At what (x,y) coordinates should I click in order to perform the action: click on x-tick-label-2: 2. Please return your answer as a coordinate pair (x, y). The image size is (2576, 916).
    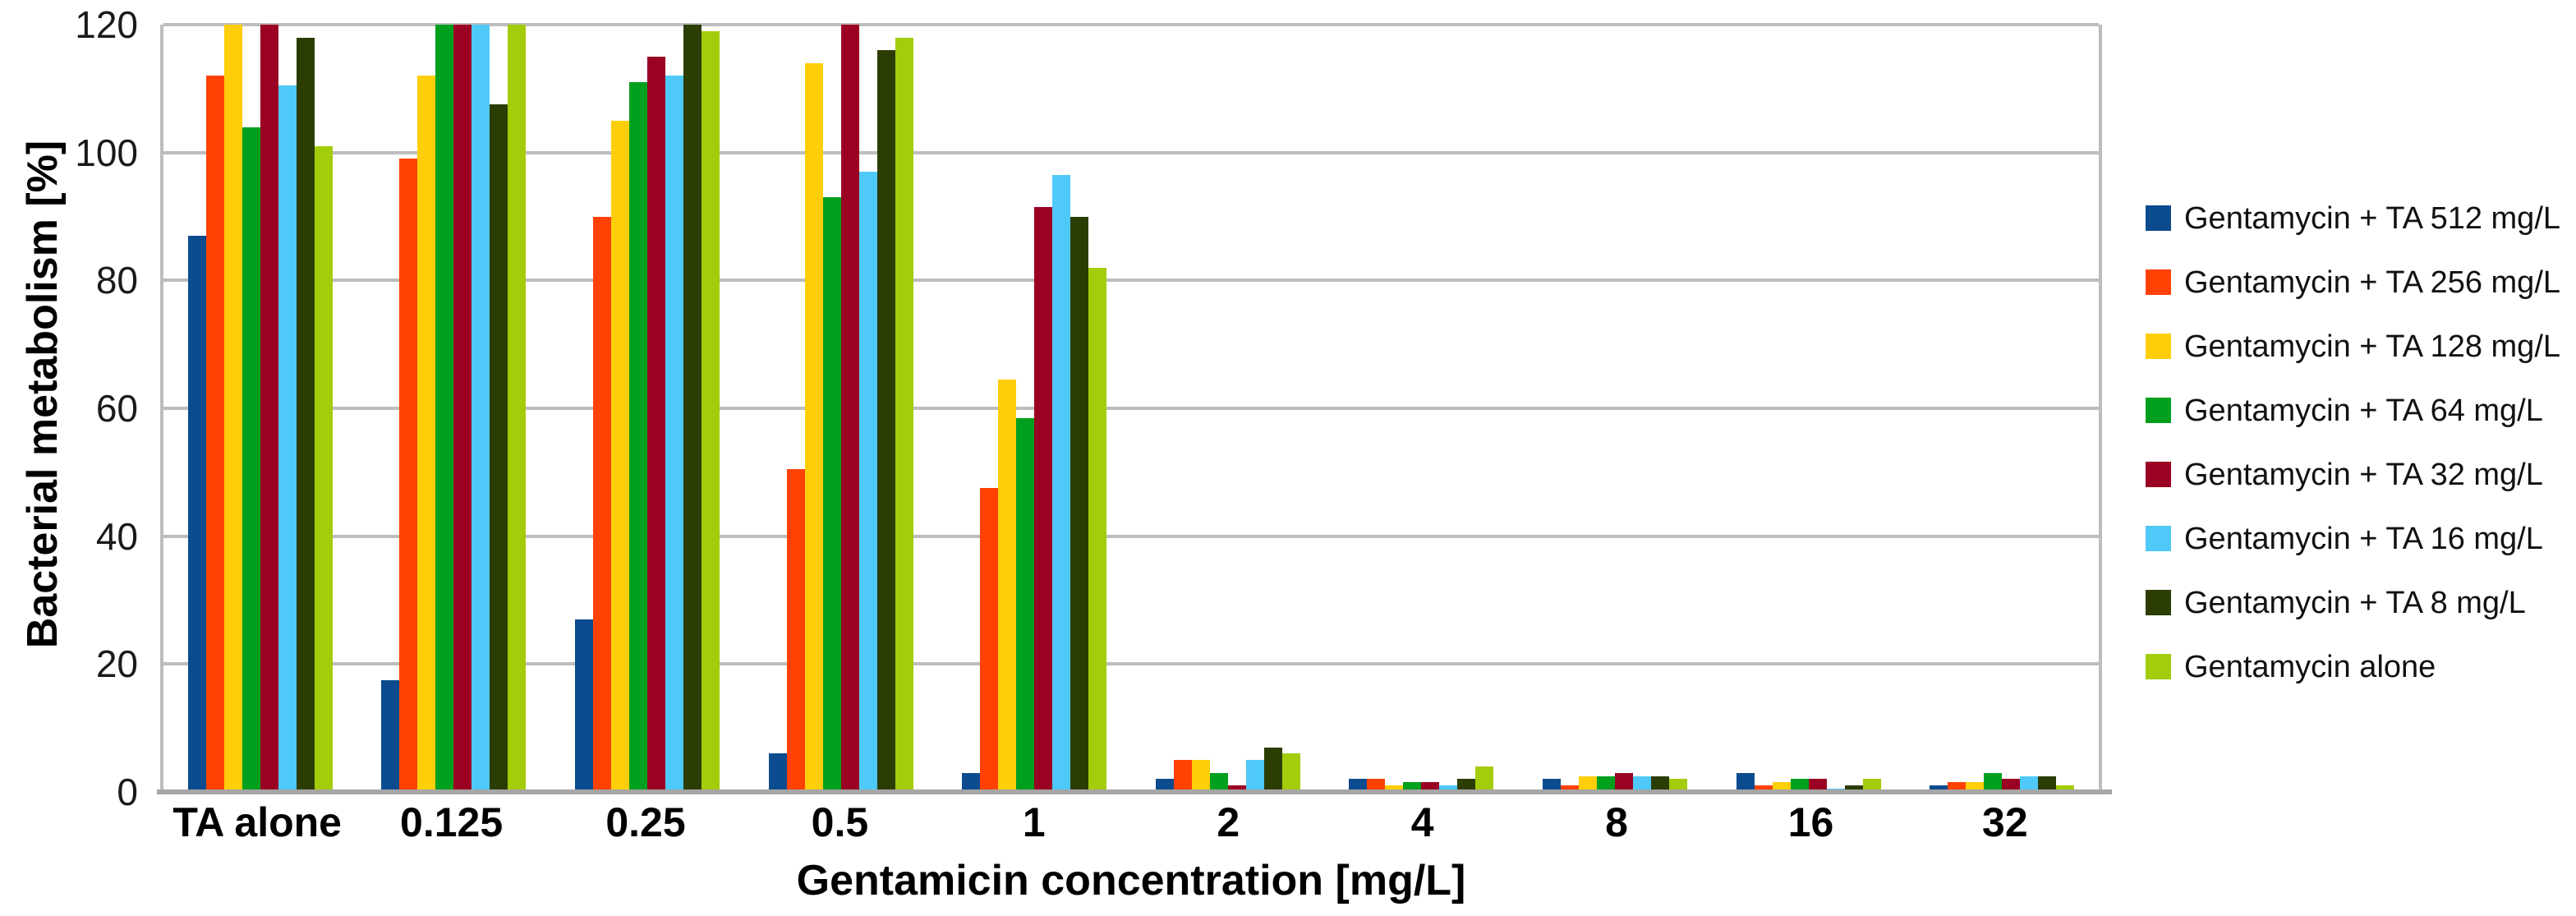
    Looking at the image, I should click on (1228, 822).